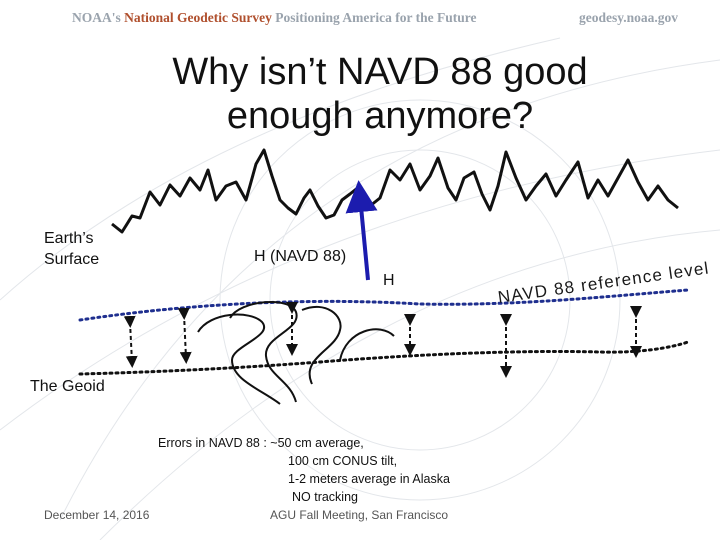 The image size is (720, 540). Describe the element at coordinates (97, 515) in the screenshot. I see `footer-date: December 14, 2016` at that location.